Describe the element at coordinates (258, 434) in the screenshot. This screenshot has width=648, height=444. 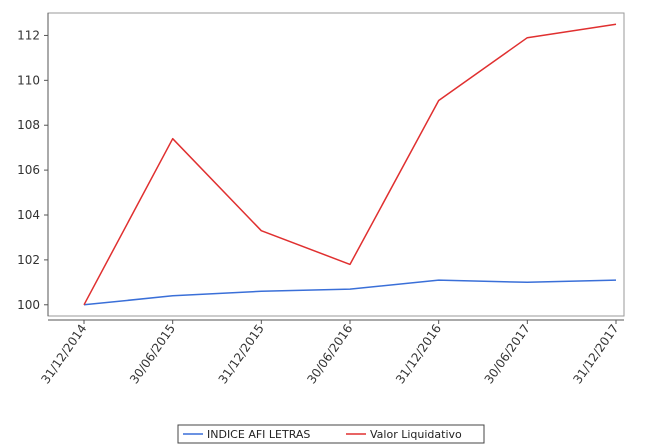
I see `legend-label-indice-afi-letras: INDICE AFI LETRAS` at that location.